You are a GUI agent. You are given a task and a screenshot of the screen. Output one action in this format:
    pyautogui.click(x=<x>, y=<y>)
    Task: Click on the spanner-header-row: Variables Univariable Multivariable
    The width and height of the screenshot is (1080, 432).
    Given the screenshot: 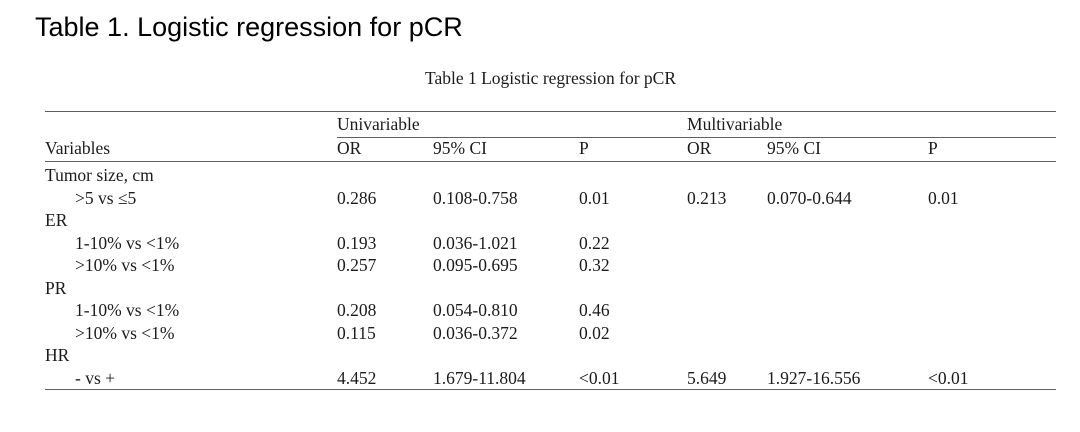 What is the action you would take?
    pyautogui.click(x=551, y=137)
    